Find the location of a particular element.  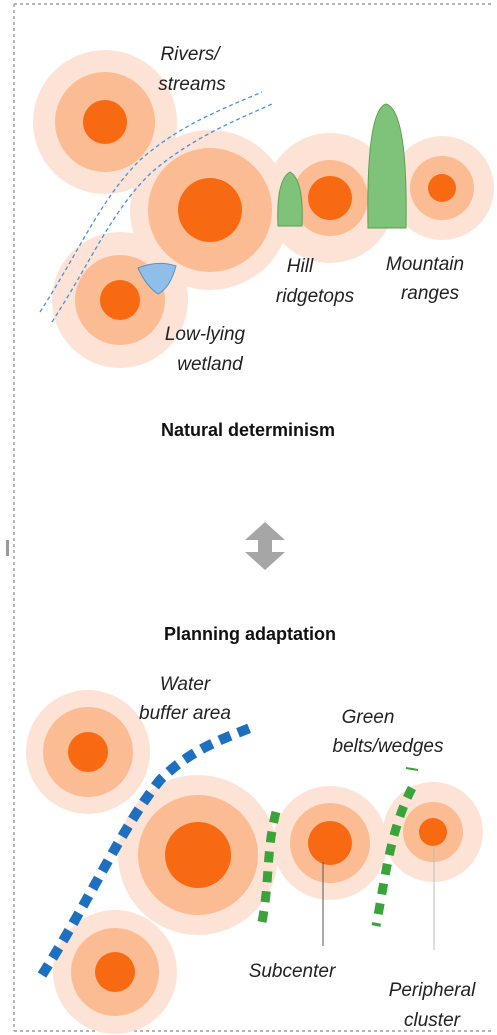

hill is located at coordinates (290, 199).